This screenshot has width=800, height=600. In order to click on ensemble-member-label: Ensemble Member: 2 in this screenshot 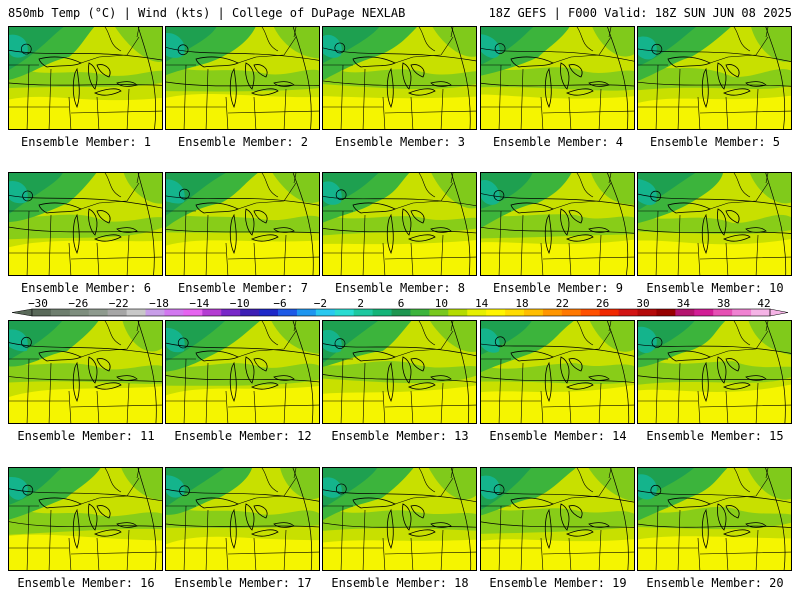, I will do `click(243, 142)`.